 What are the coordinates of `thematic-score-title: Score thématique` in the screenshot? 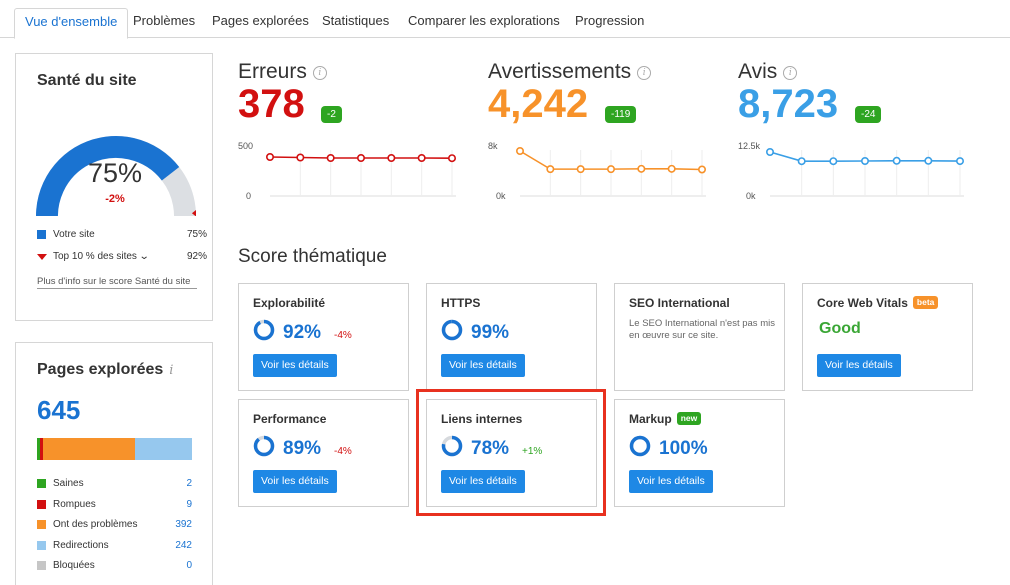 It's located at (312, 256).